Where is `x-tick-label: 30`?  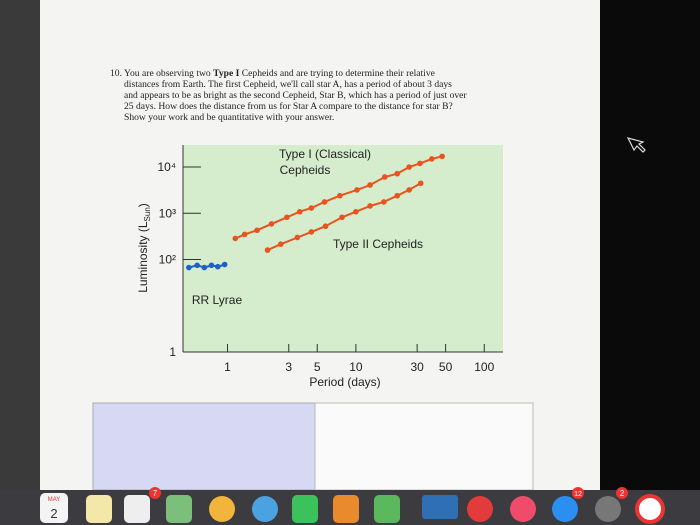 x-tick-label: 30 is located at coordinates (417, 367).